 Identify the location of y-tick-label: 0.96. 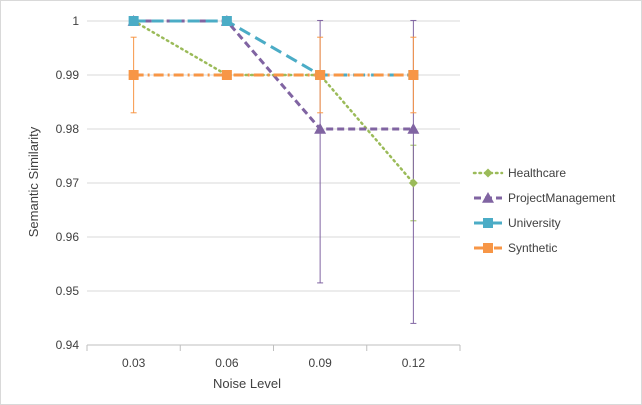
(68, 237).